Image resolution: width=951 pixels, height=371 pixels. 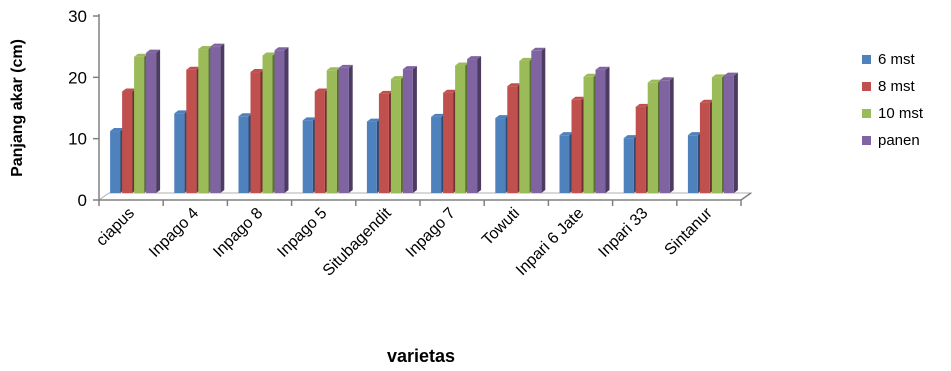 I want to click on x-axis-depth-line, so click(x=746, y=196).